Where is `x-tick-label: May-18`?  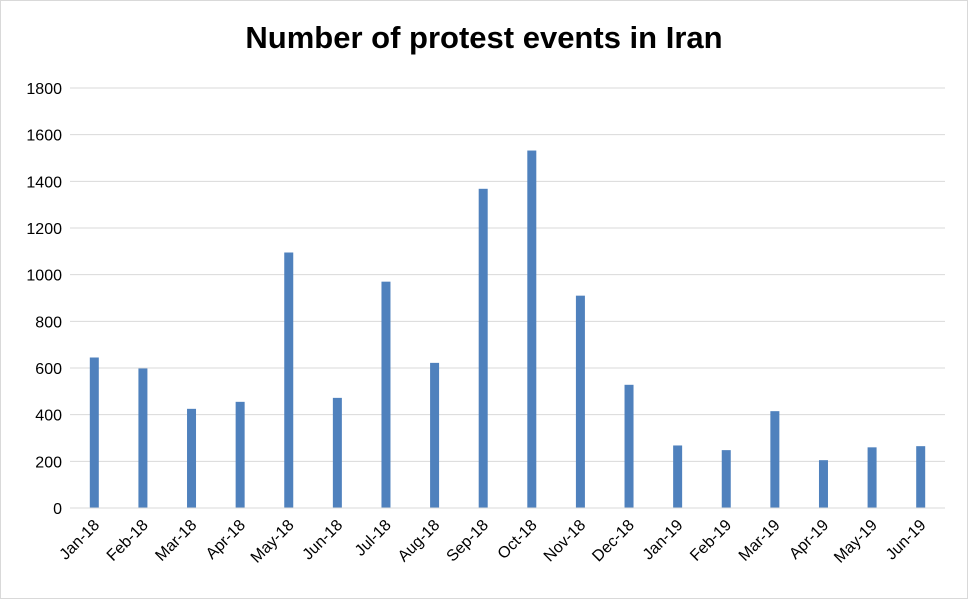
x-tick-label: May-18 is located at coordinates (273, 542).